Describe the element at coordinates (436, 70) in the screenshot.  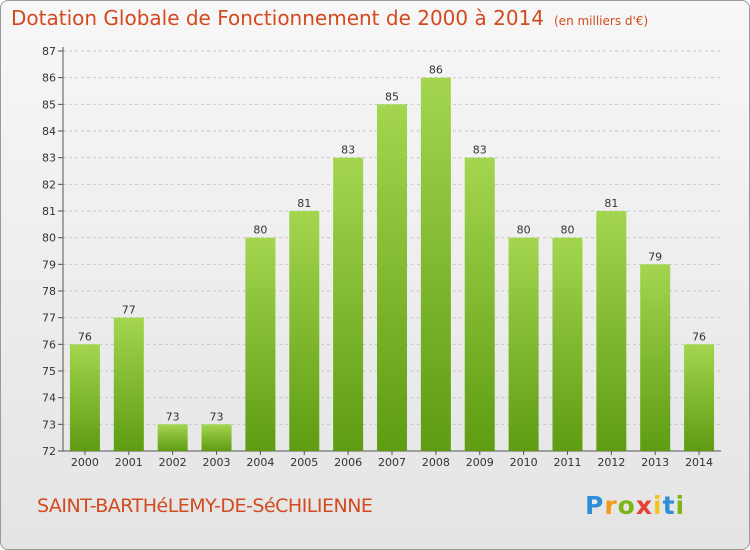
I see `data-label: 86` at that location.